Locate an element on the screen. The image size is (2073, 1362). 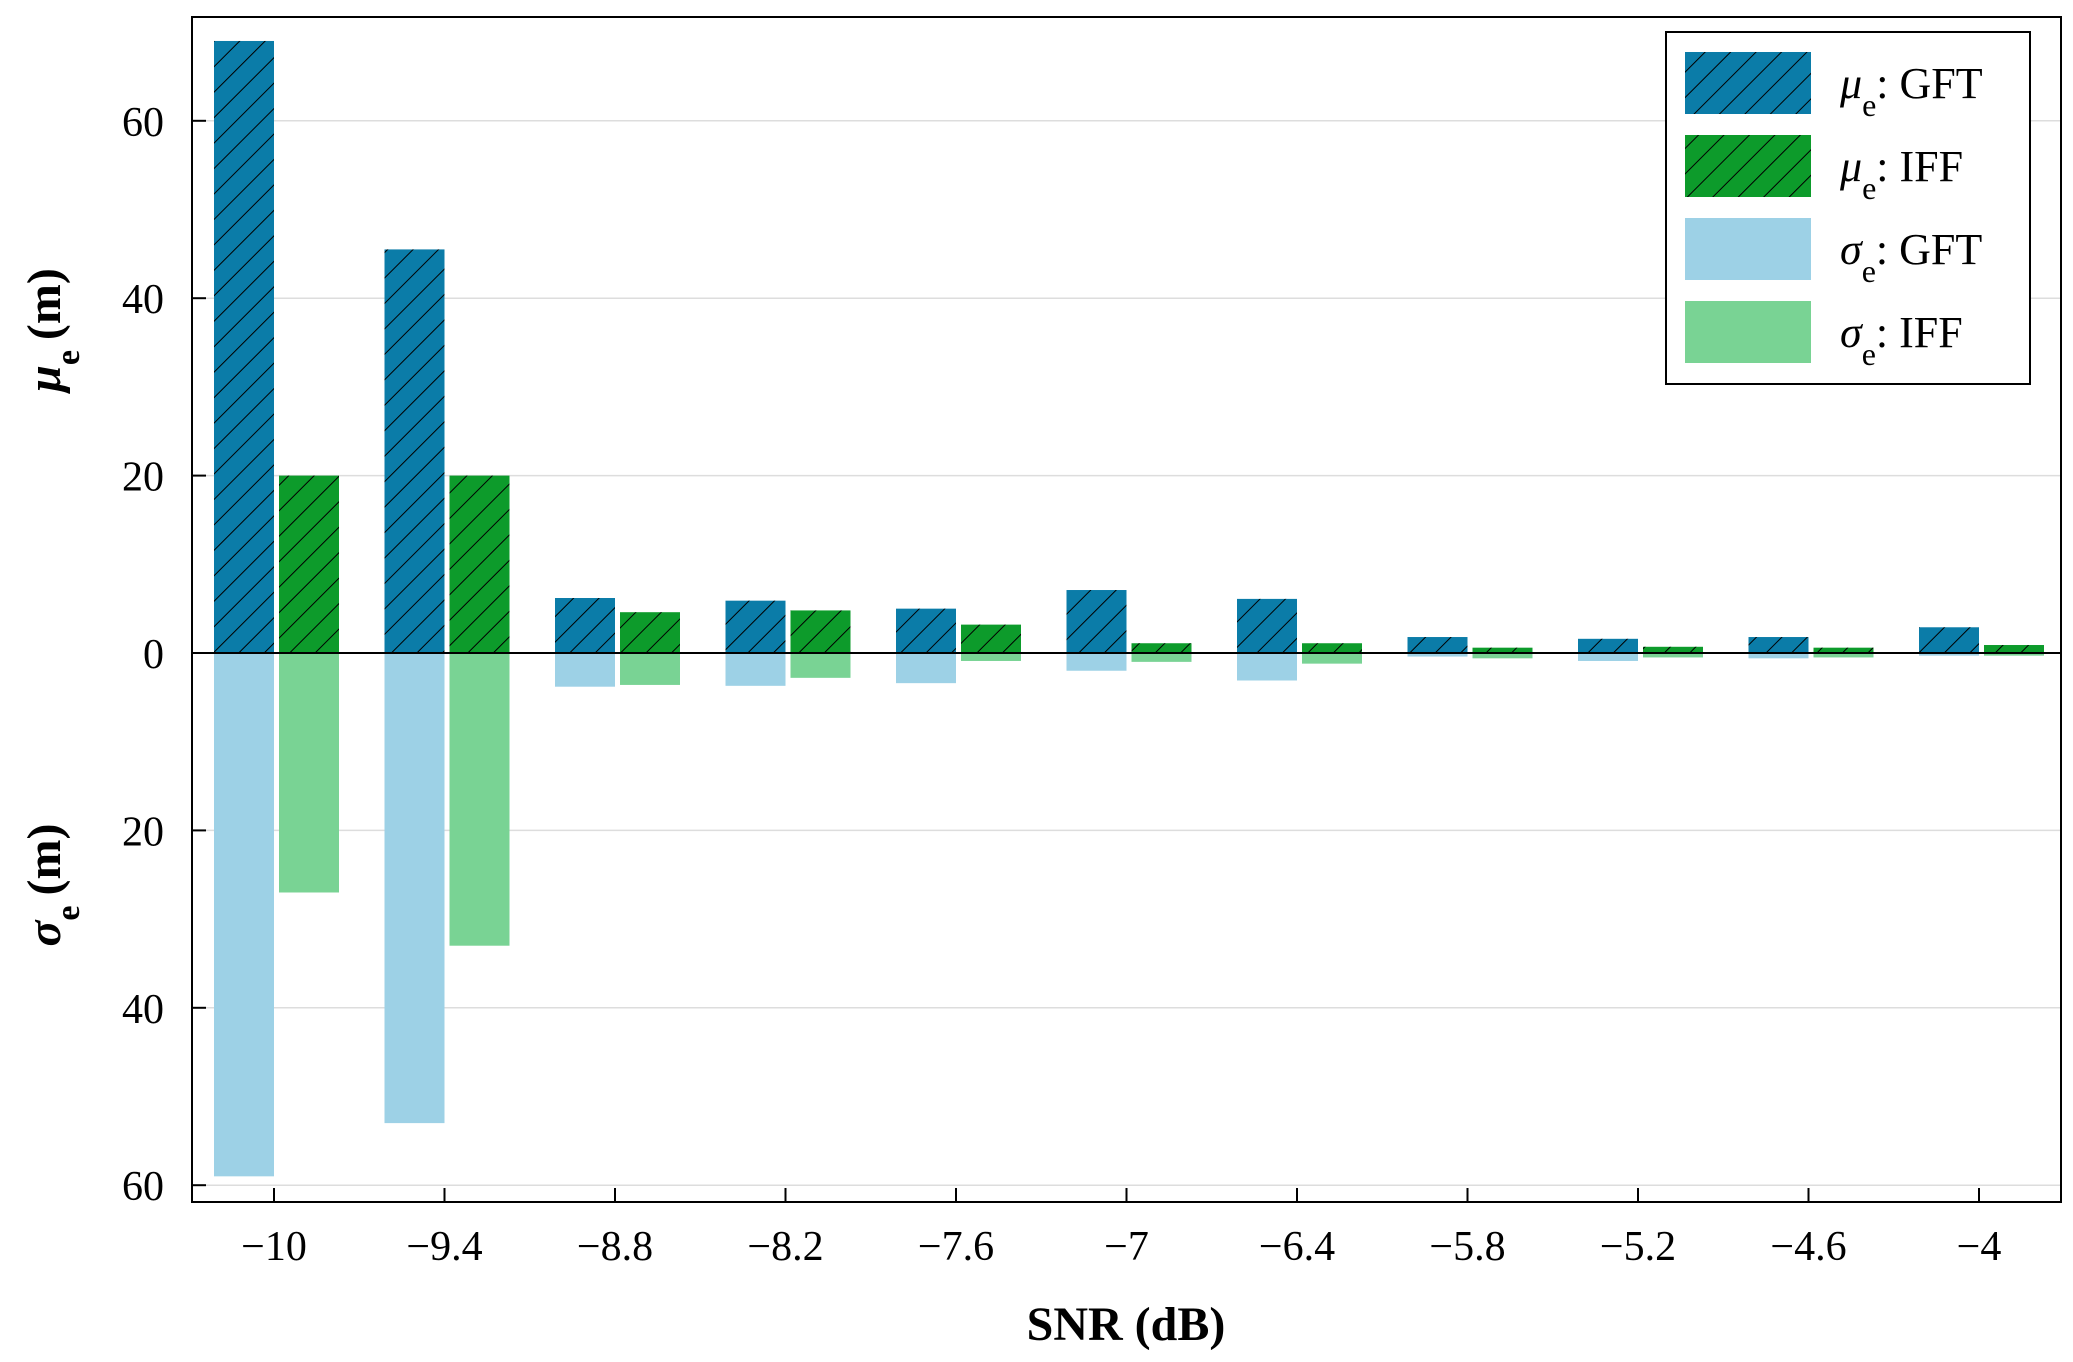
x-axis-ticks: −10 −9.4 −8.8 −8.2 −7.6 −7 −6.4 −5.8 −5.2 −4.6 −4 is located at coordinates (1121, 1229).